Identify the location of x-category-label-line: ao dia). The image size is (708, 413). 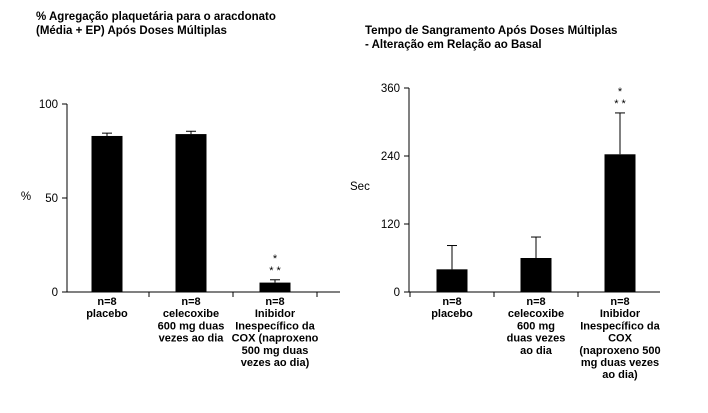
(620, 375).